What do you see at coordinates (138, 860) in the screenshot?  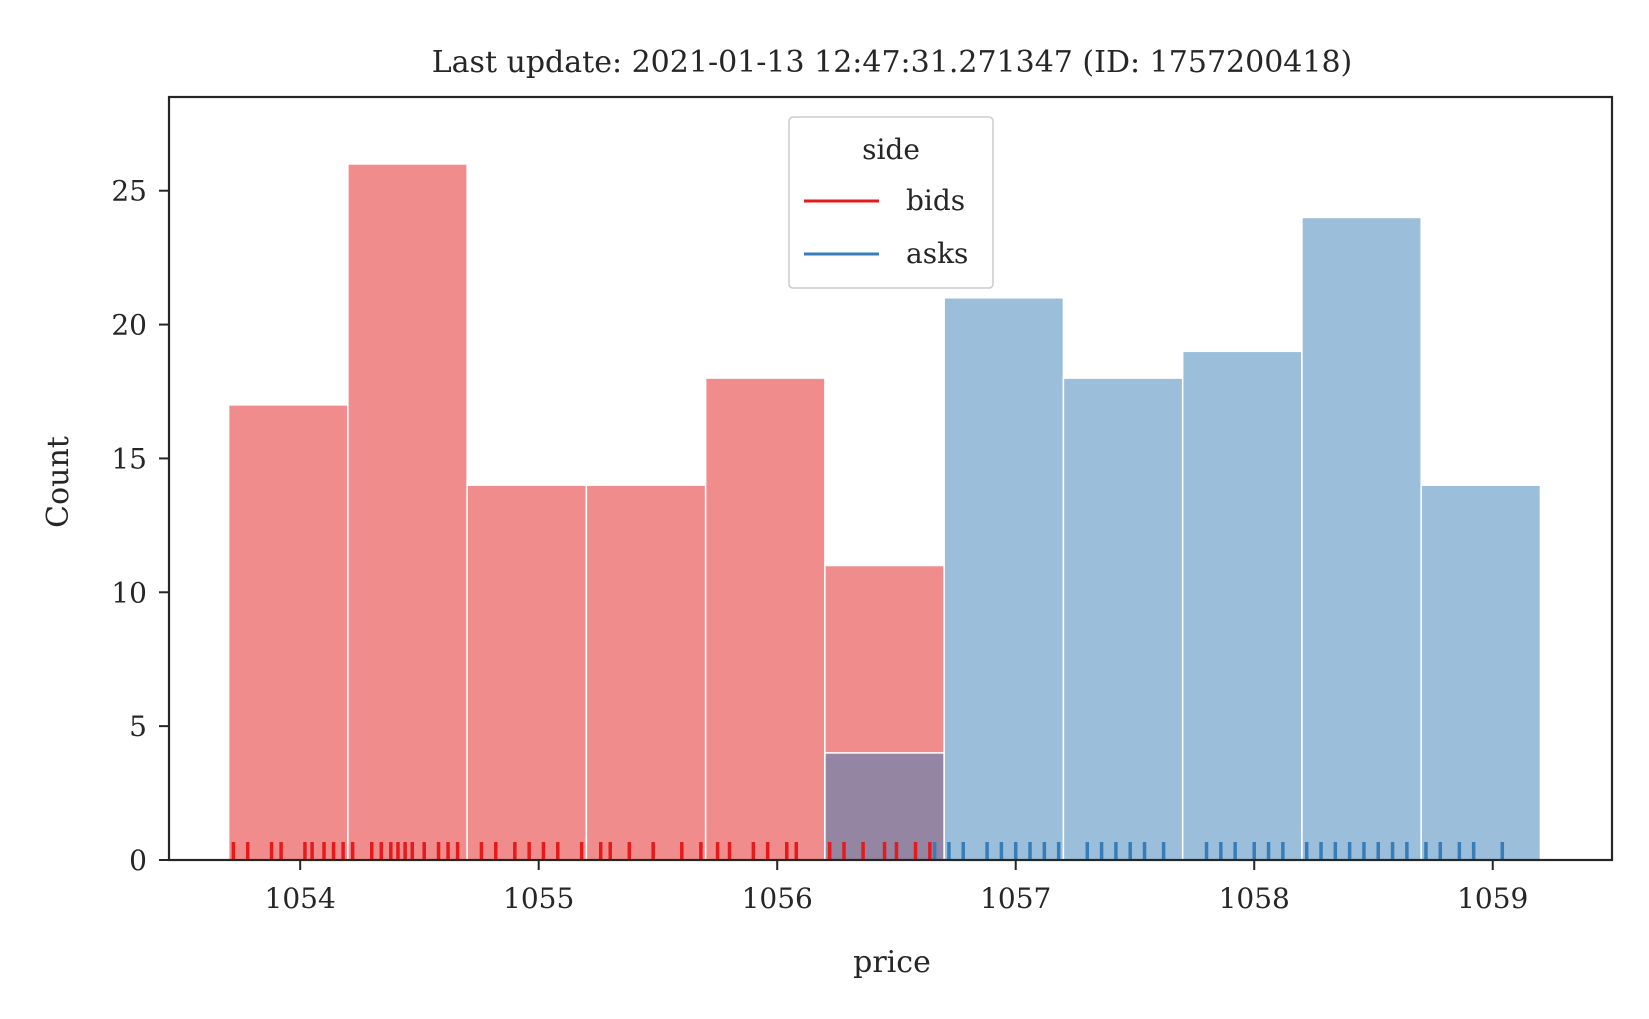 I see `y-tick-label: 0` at bounding box center [138, 860].